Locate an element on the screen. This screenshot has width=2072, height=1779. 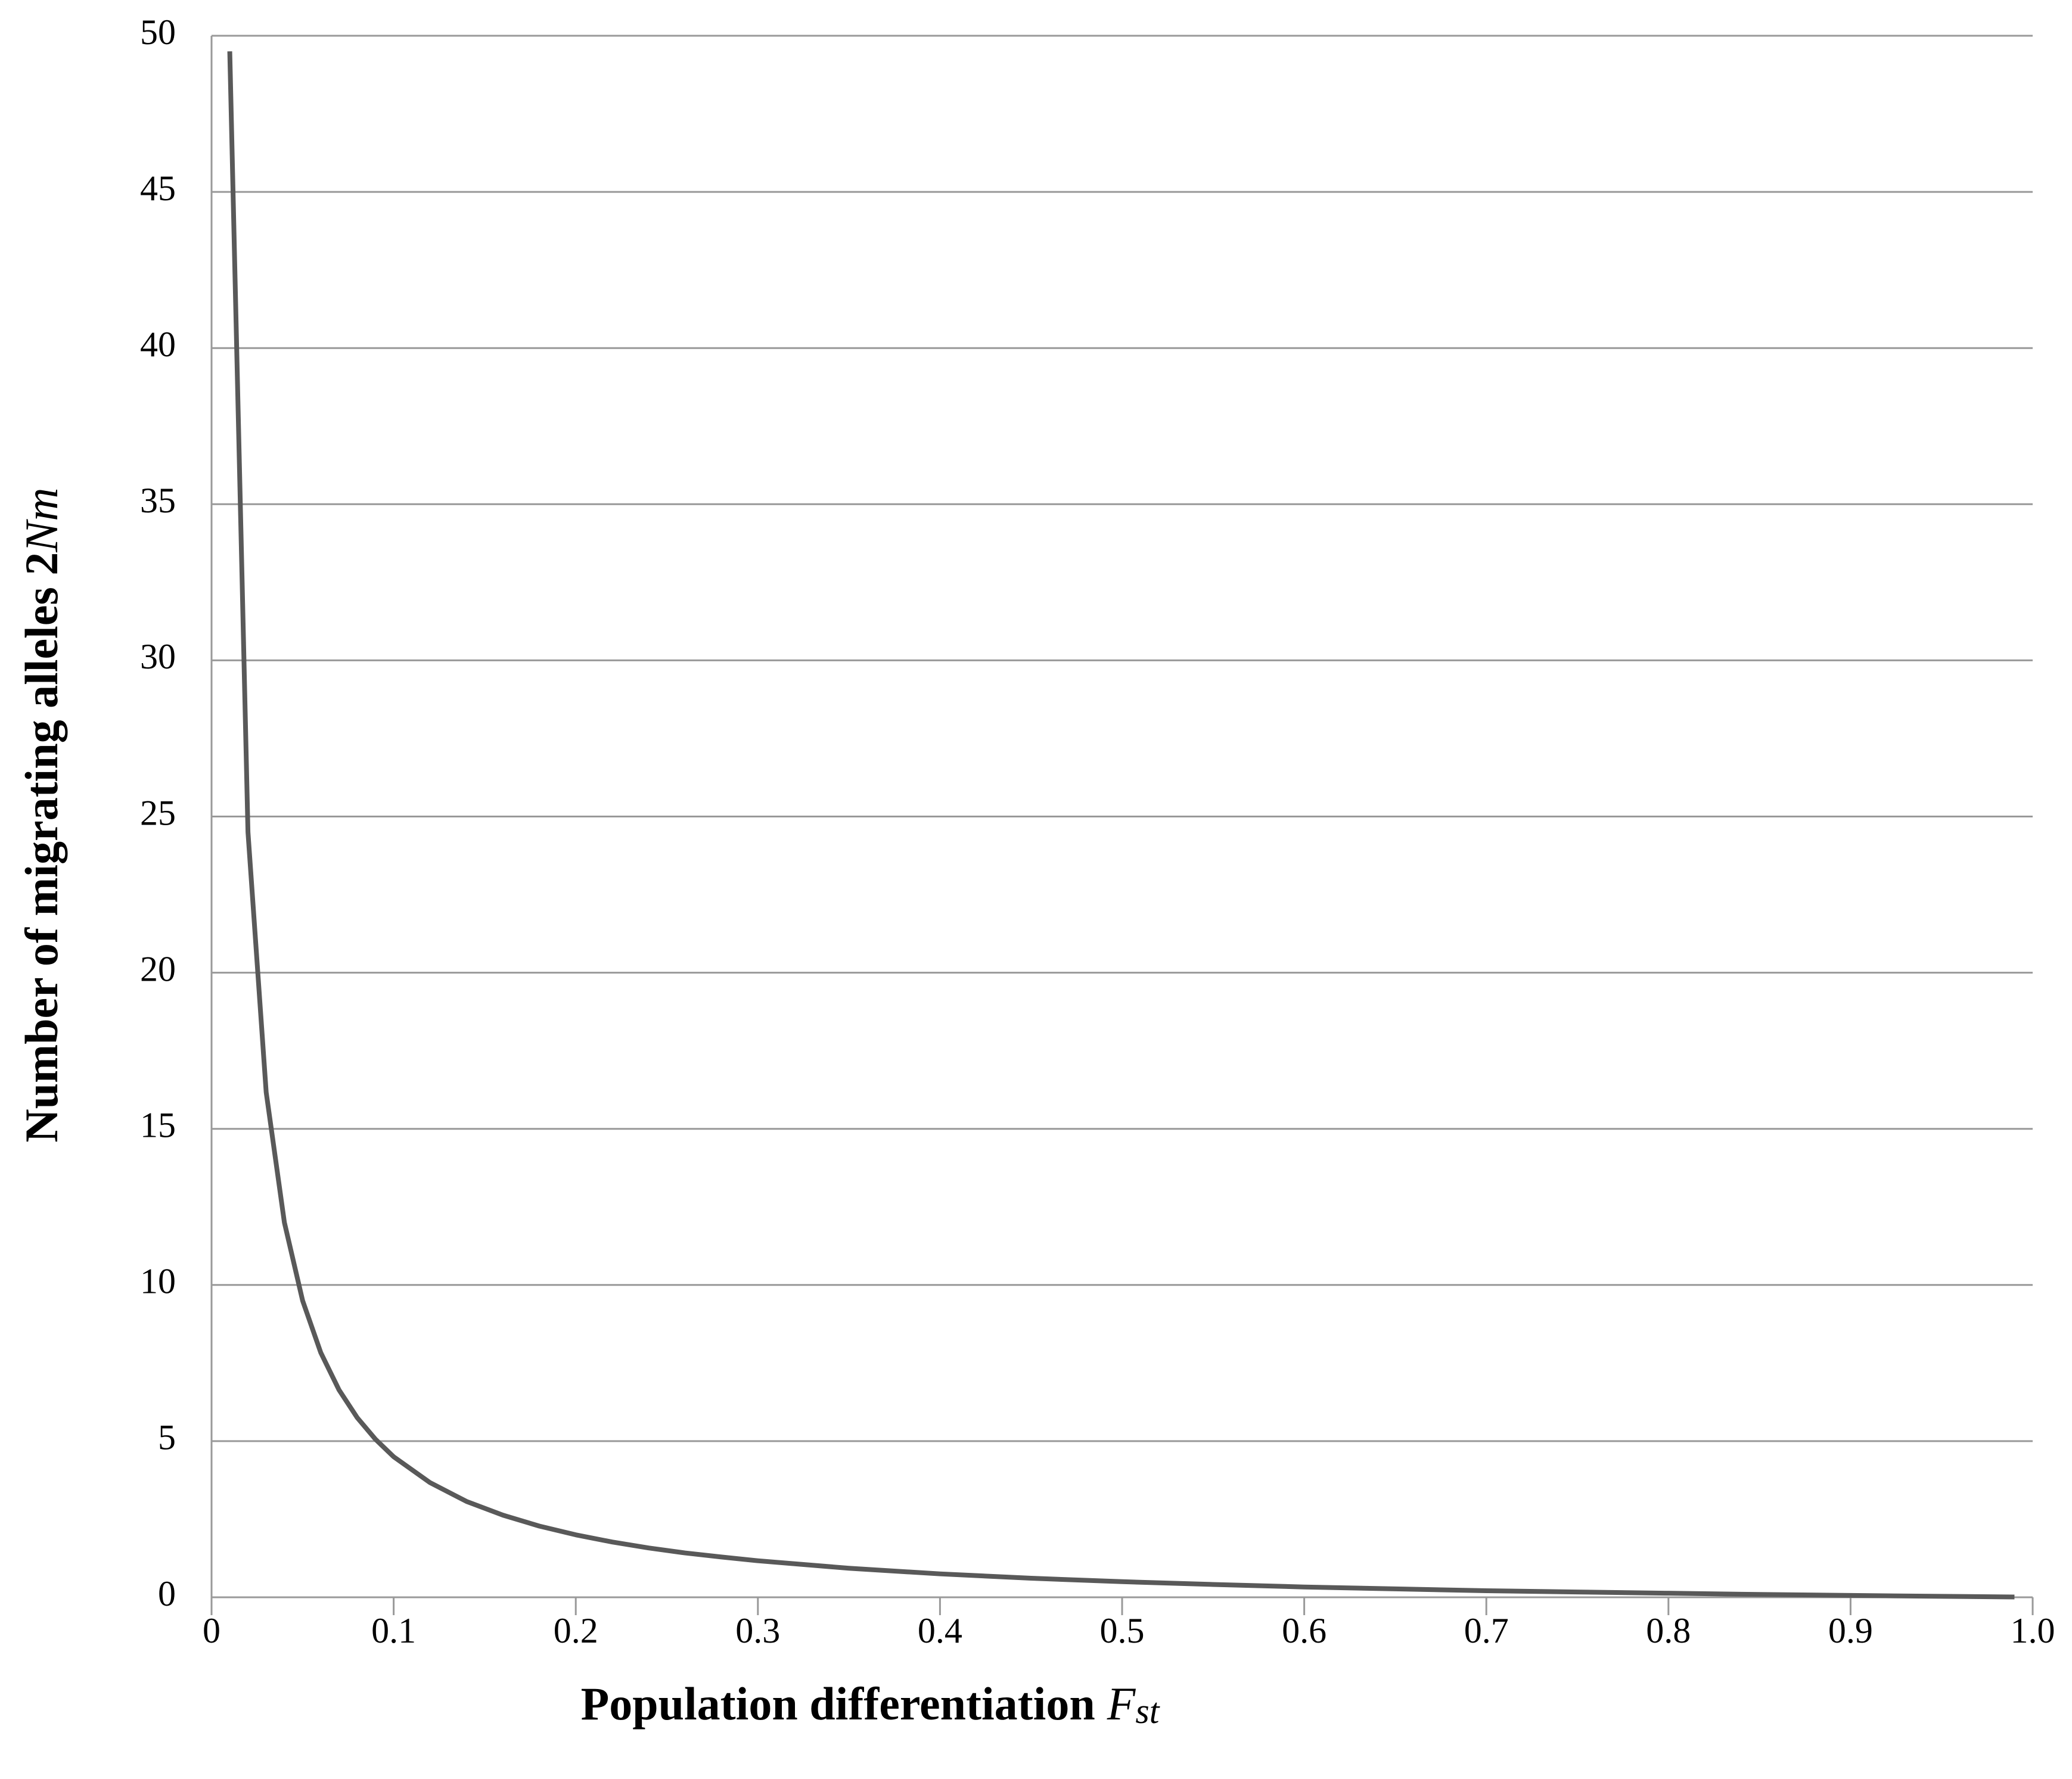
x-tick-label: 0.8 is located at coordinates (1668, 1630).